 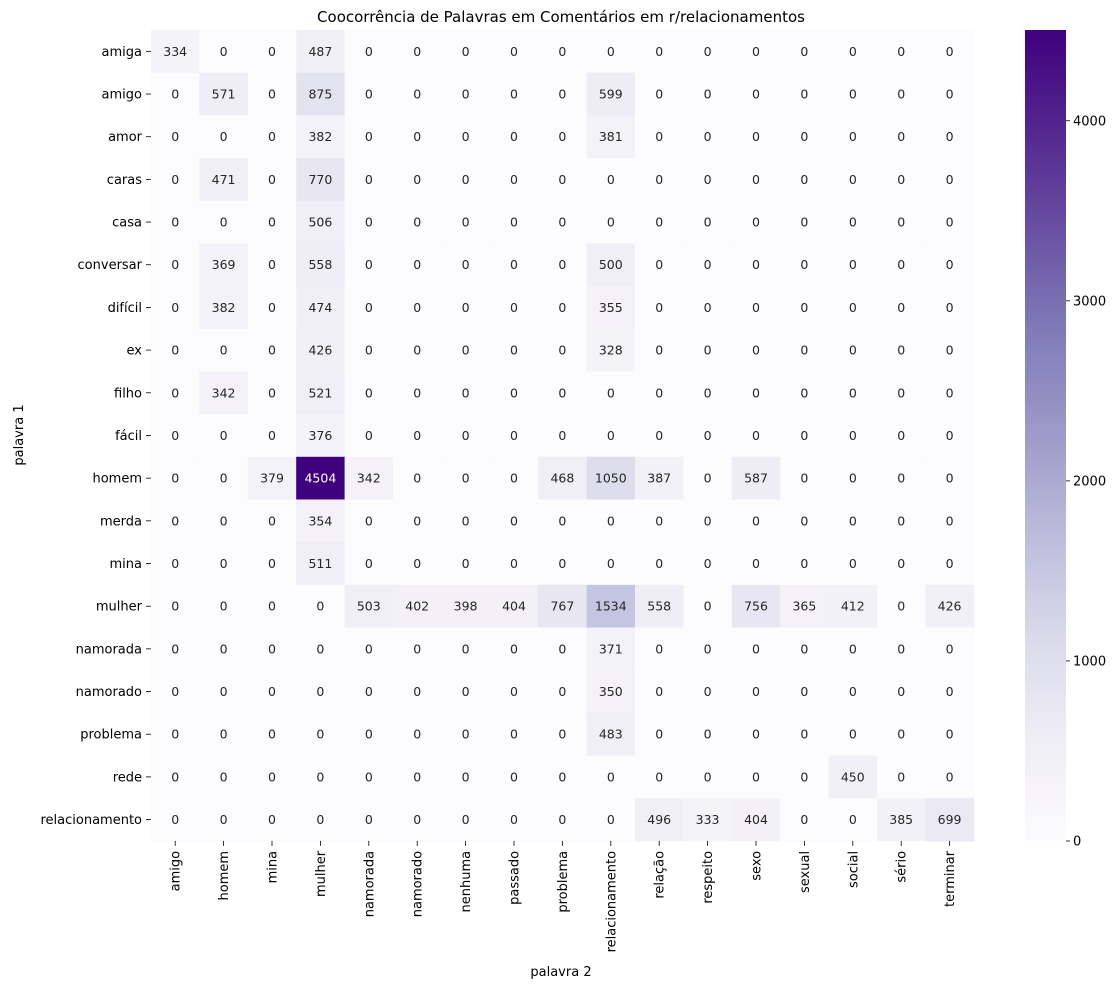 I want to click on cell-value-label: 382, so click(x=224, y=307).